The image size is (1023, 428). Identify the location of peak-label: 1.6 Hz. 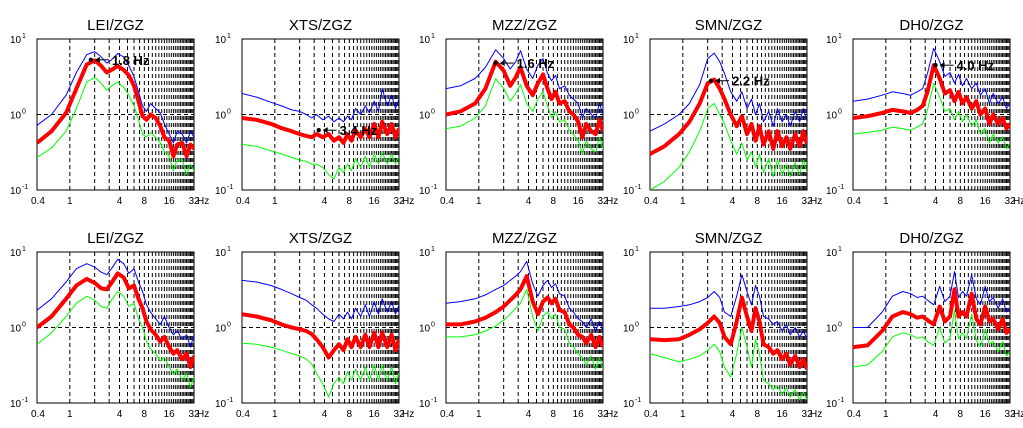
(536, 63).